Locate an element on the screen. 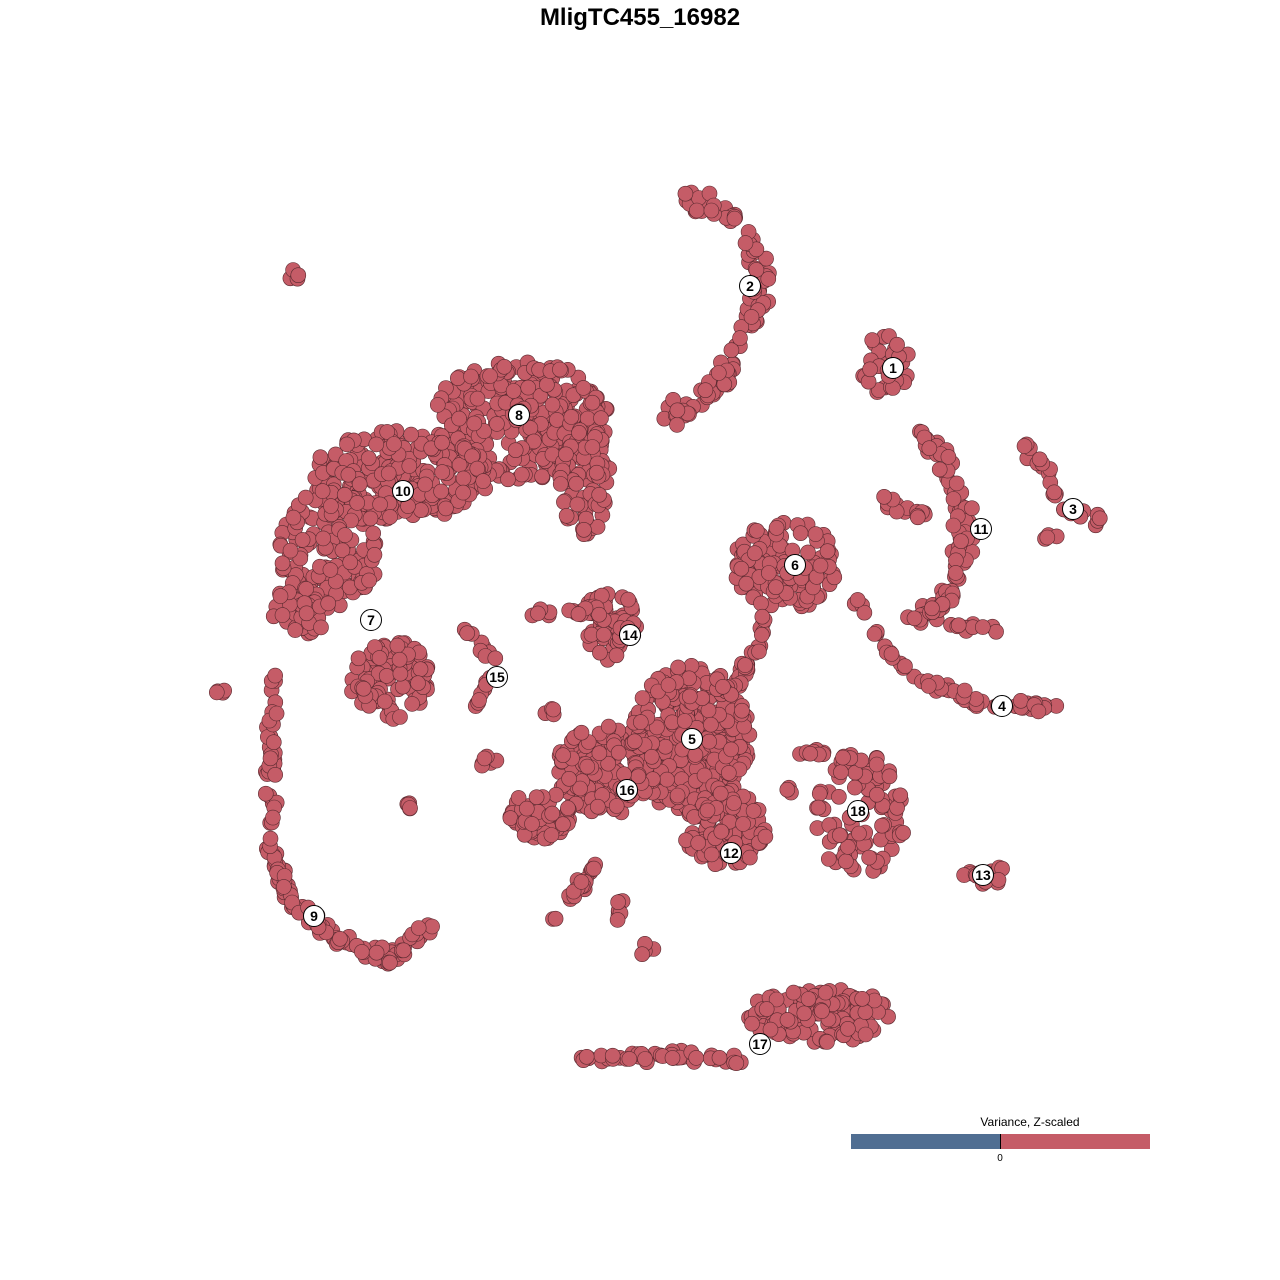 The width and height of the screenshot is (1280, 1280). legend-negative-segment is located at coordinates (926, 1141).